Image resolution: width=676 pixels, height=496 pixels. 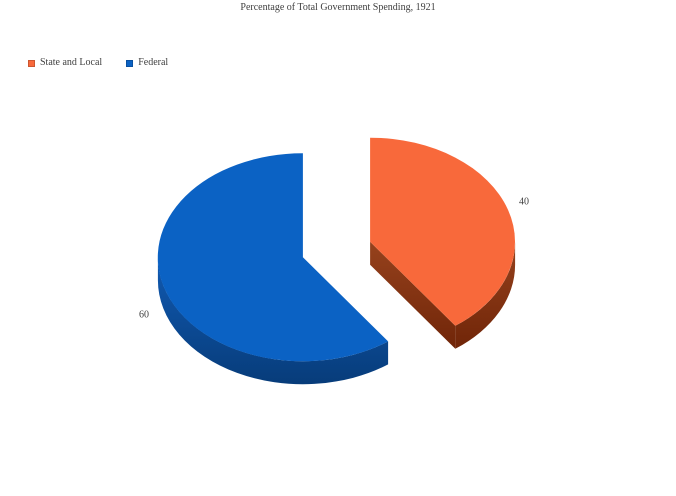 I want to click on legend-label-state-and-local: State and Local, so click(x=71, y=62).